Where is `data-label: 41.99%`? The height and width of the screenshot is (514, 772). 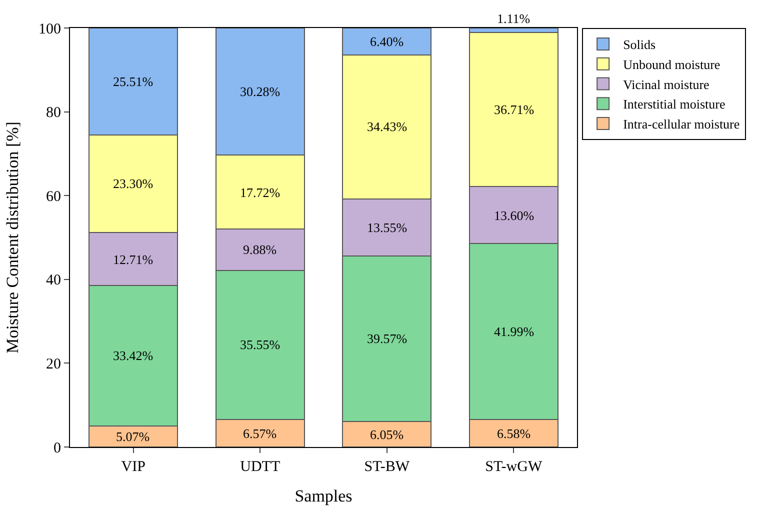
data-label: 41.99% is located at coordinates (514, 331).